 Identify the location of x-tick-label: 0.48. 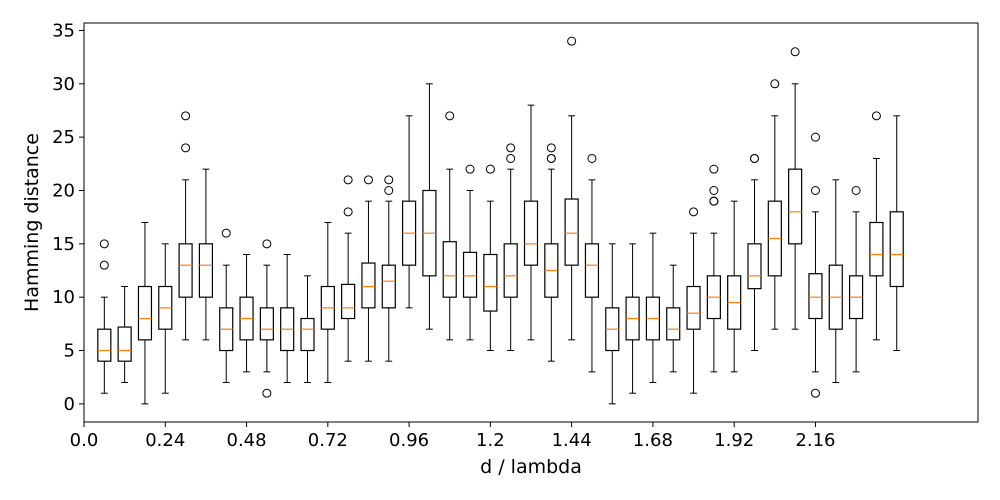
(247, 440).